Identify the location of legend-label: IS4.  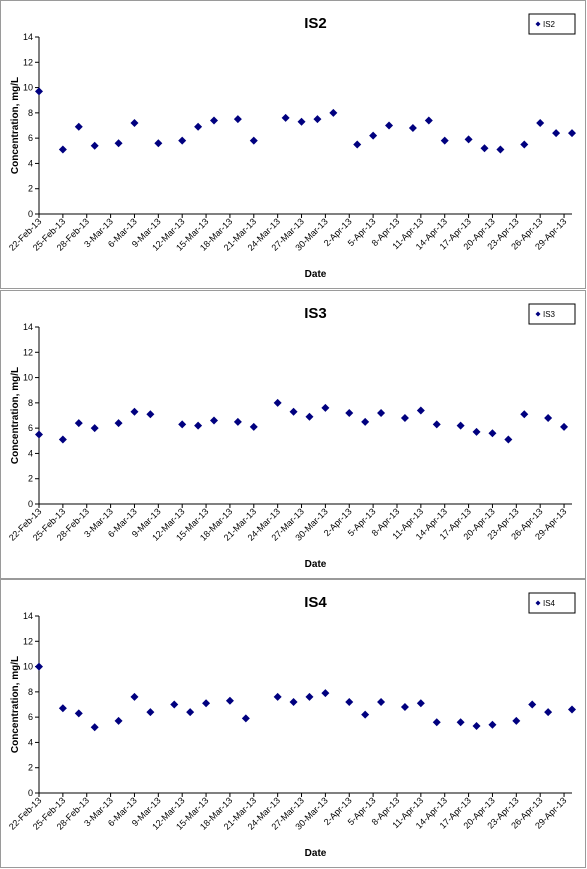
(549, 603).